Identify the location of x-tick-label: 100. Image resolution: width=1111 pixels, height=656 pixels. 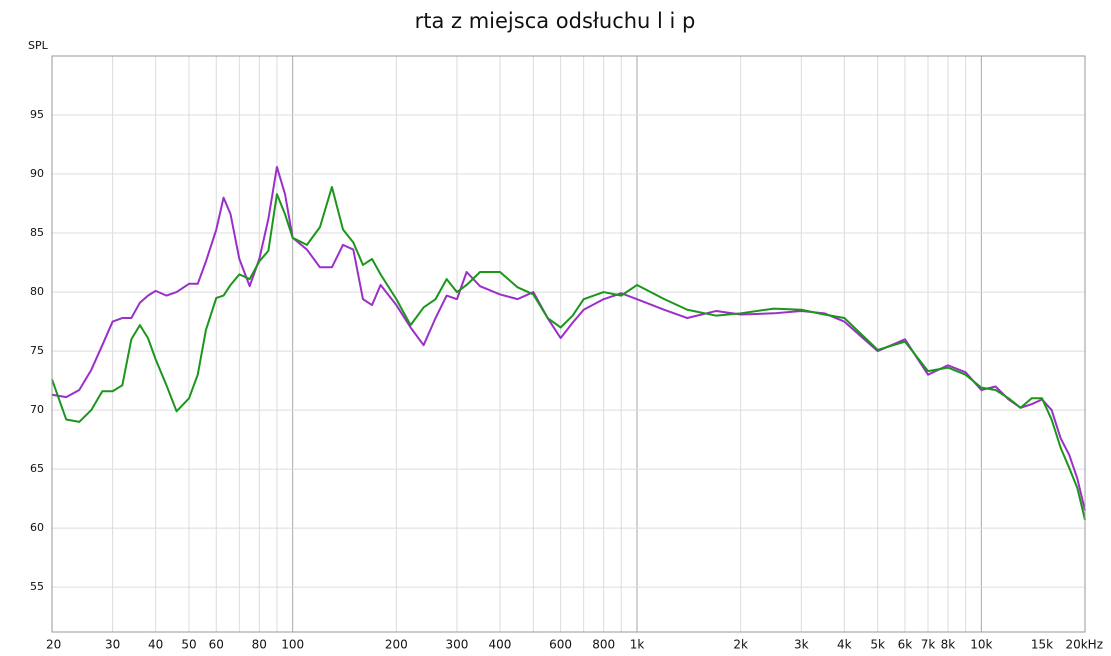
(292, 645).